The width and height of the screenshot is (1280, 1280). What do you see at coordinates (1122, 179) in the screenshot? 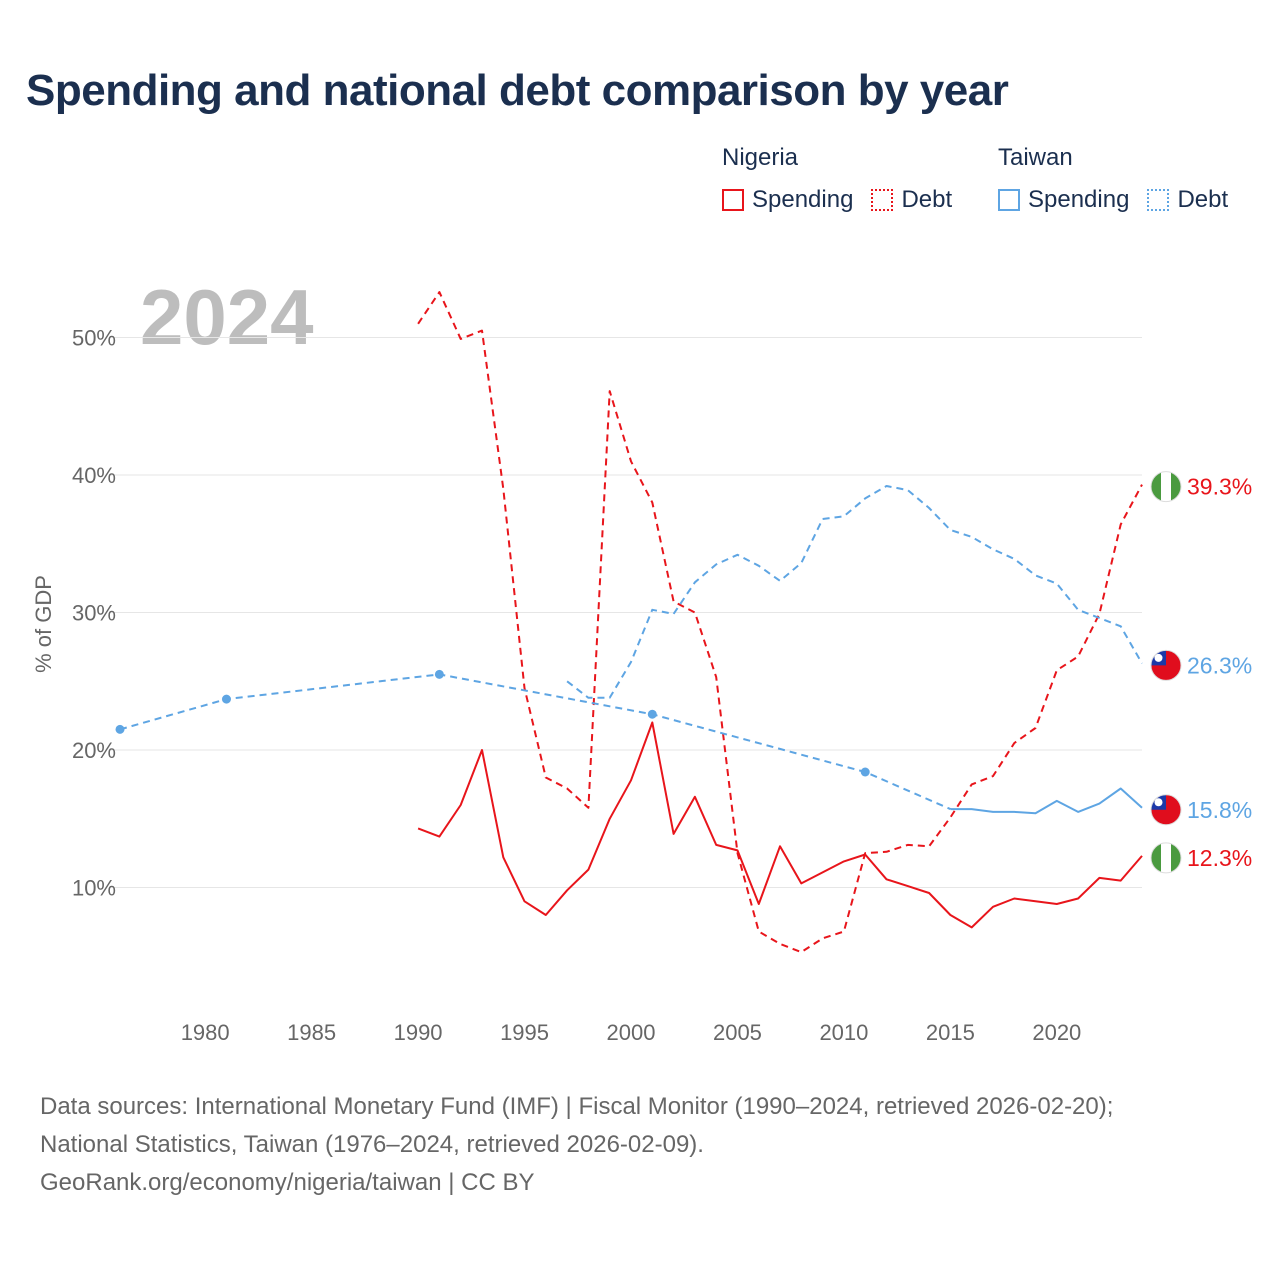
I see `legend-taiwan: Taiwan Spending Debt` at bounding box center [1122, 179].